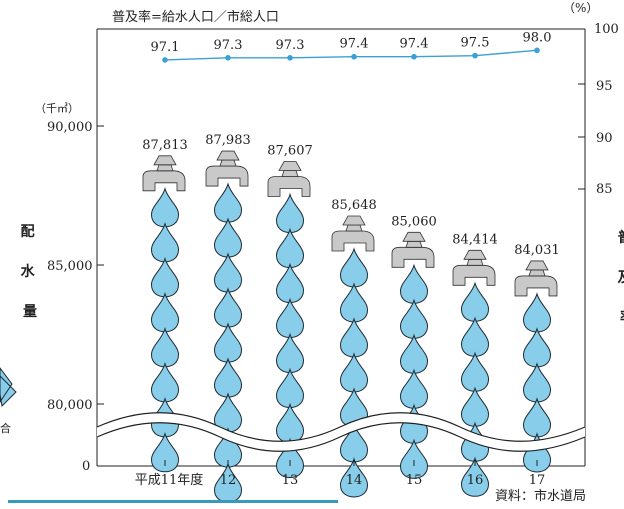 The image size is (624, 509). I want to click on rate-value-label-1: 97.3, so click(228, 45).